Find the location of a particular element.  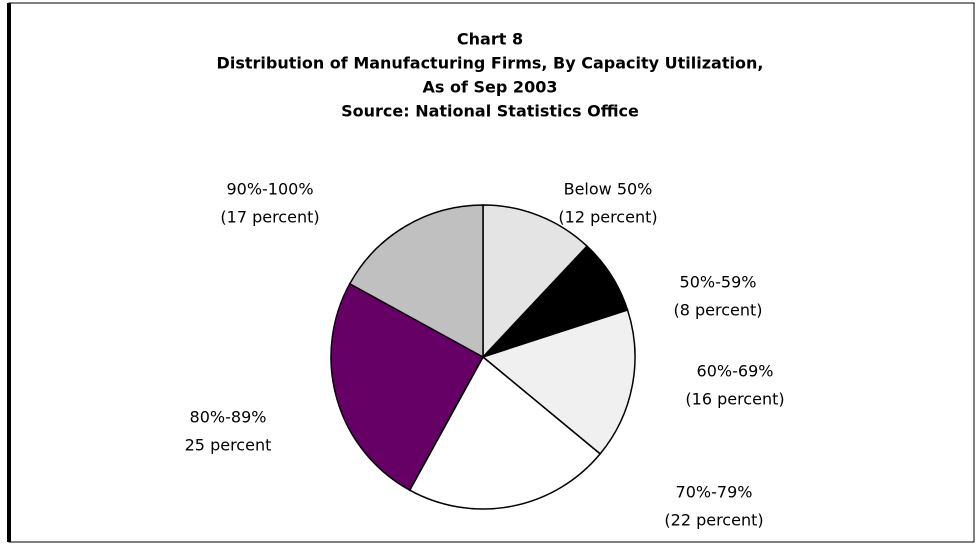

slice-value-label: (22 percent) is located at coordinates (713, 520).